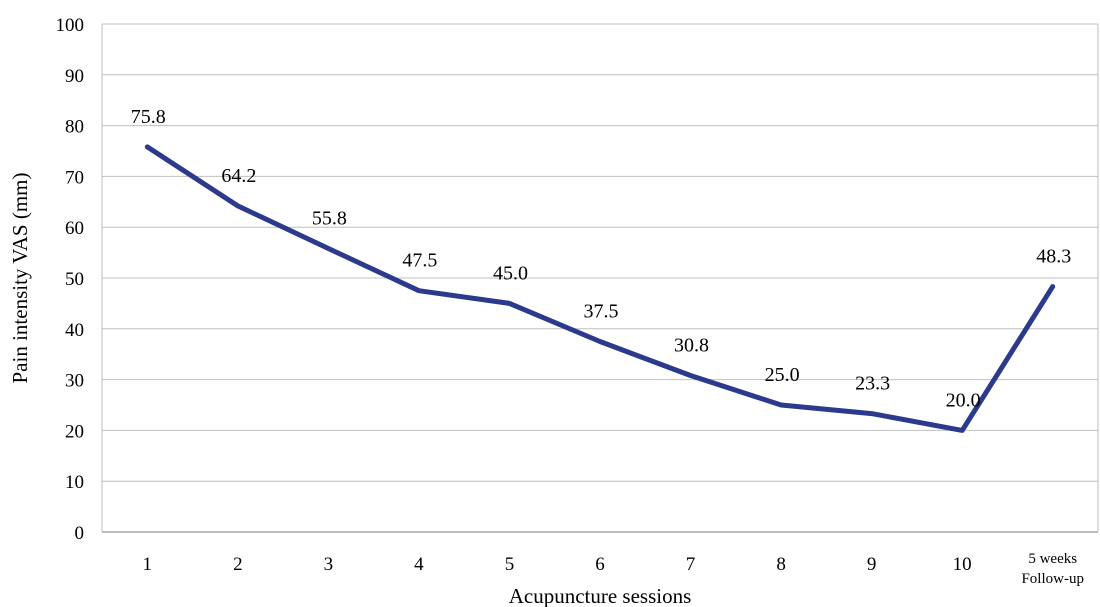 The width and height of the screenshot is (1100, 607). Describe the element at coordinates (74, 482) in the screenshot. I see `y-tick-label: 10` at that location.